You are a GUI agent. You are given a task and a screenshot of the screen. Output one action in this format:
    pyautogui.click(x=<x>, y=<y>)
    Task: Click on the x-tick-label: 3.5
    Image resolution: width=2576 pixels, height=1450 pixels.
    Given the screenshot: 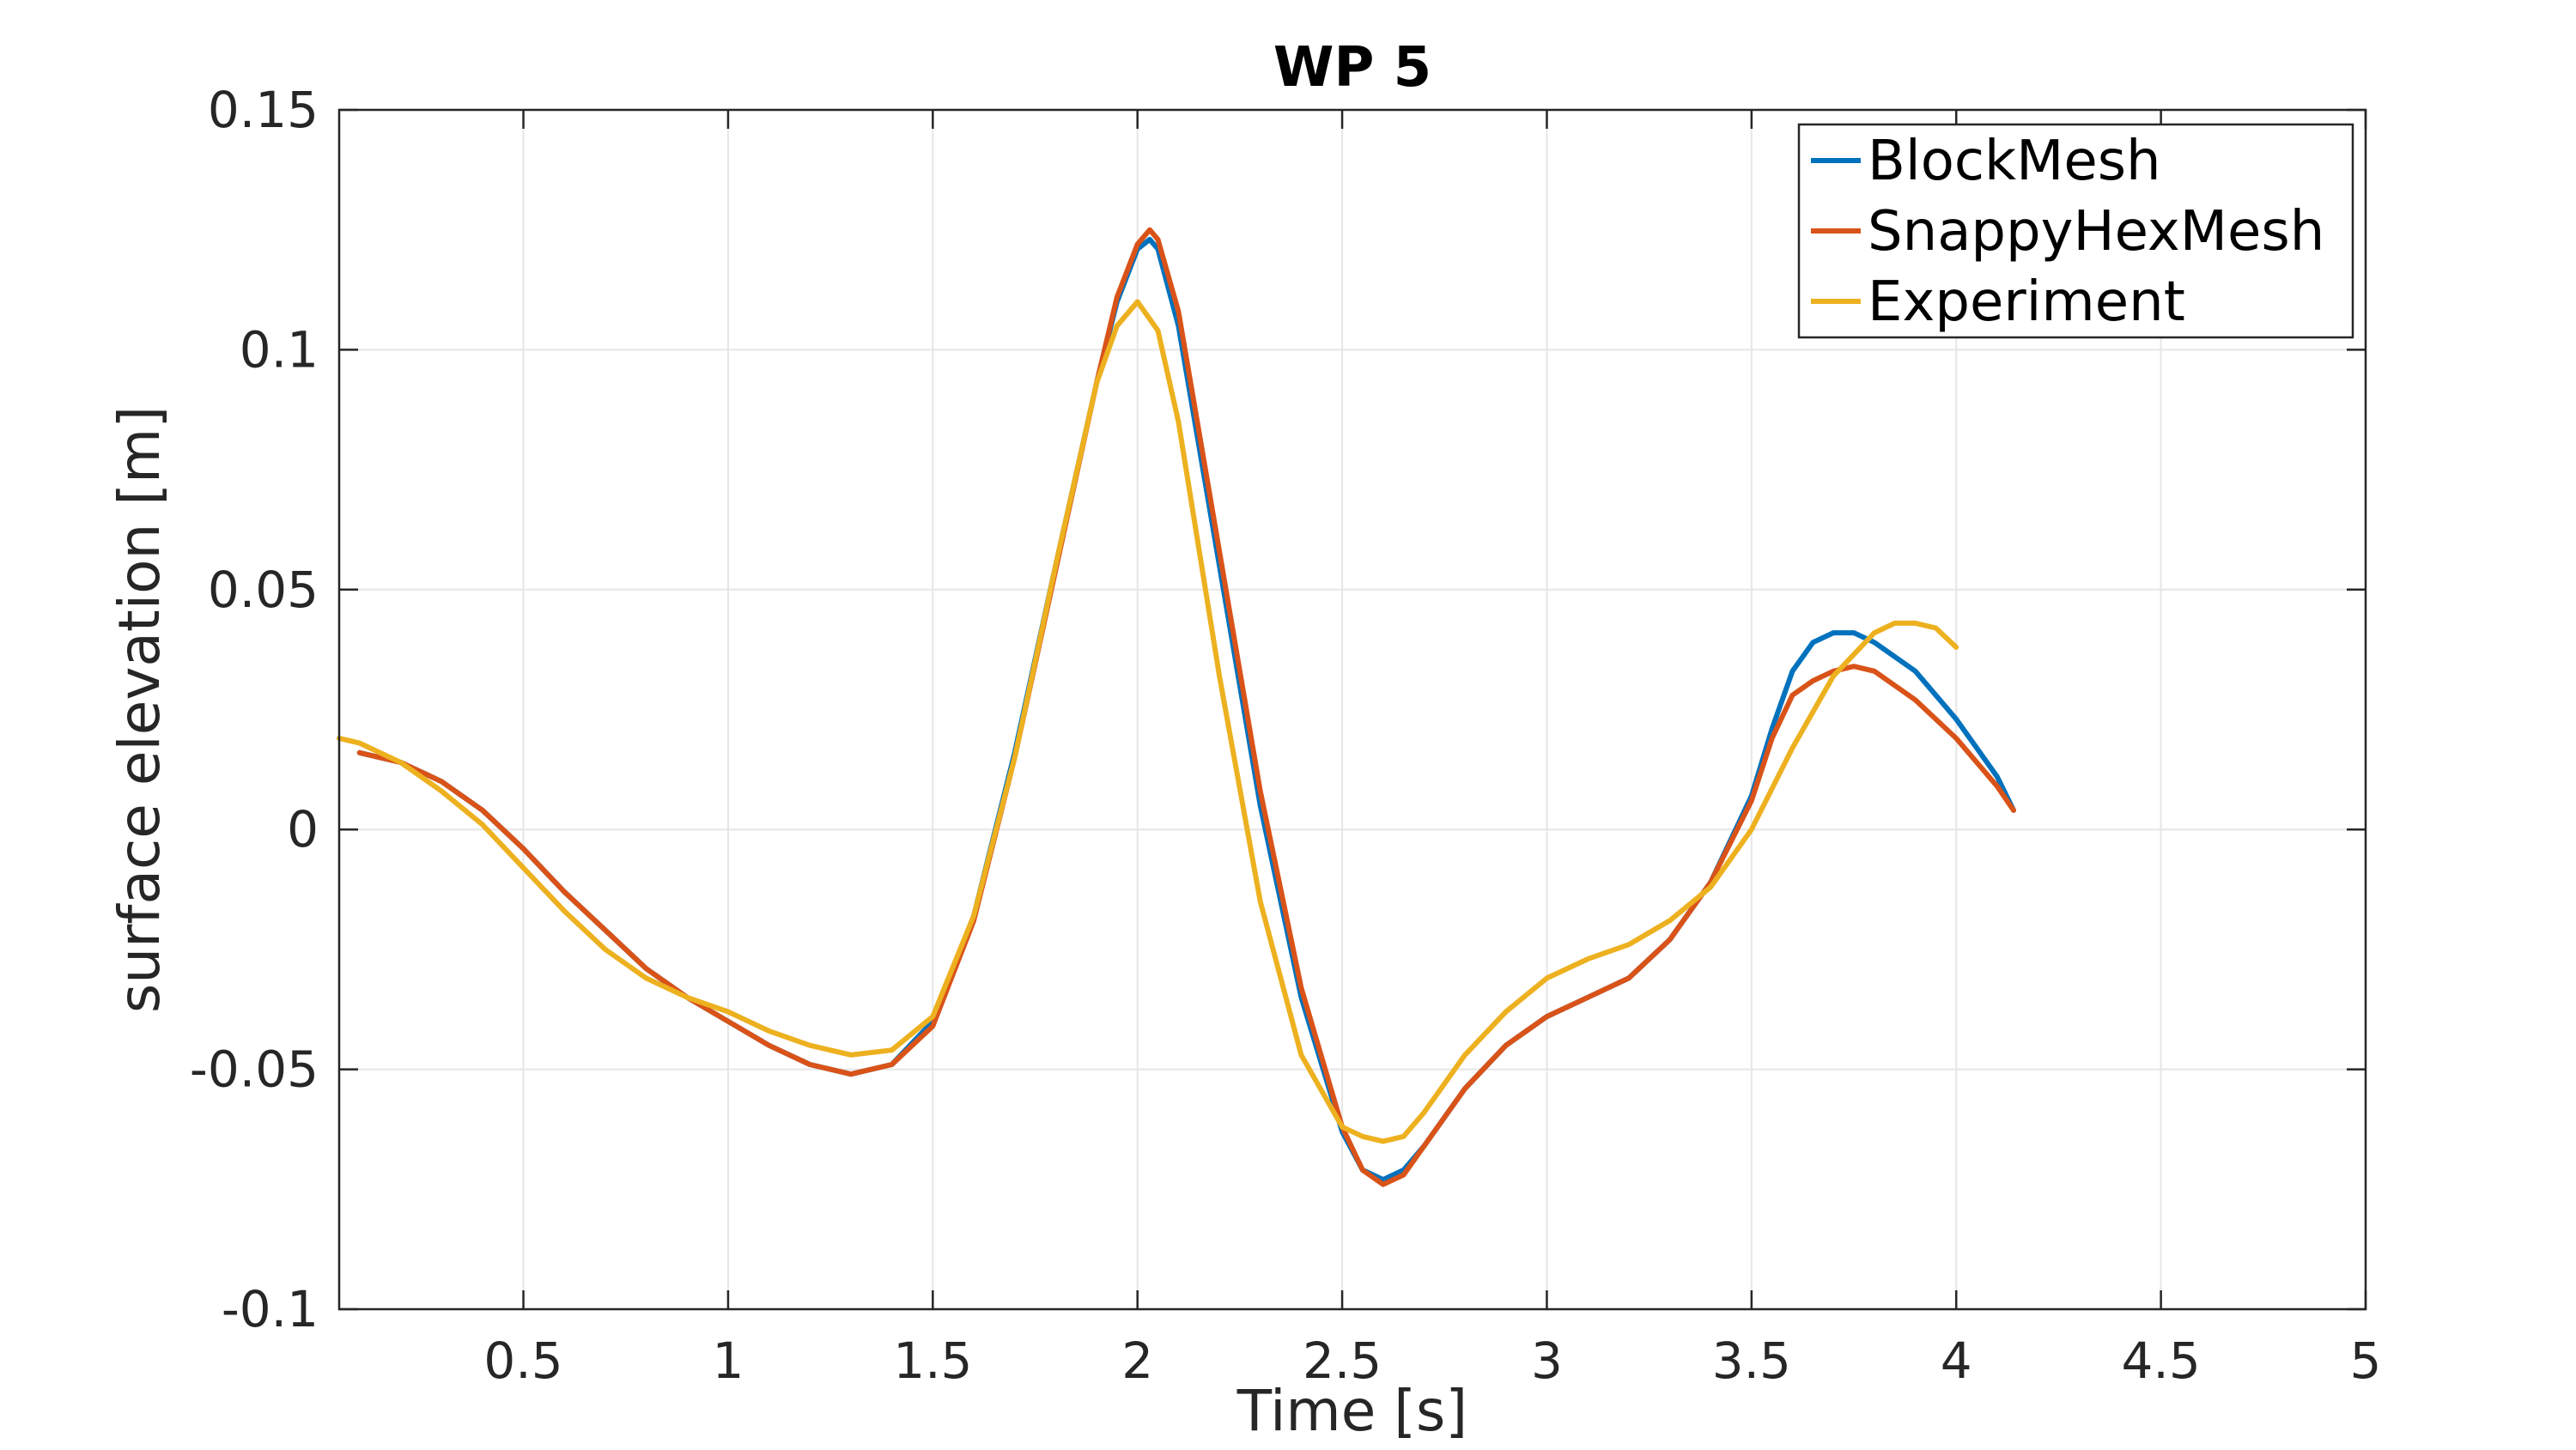 What is the action you would take?
    pyautogui.click(x=1751, y=1361)
    